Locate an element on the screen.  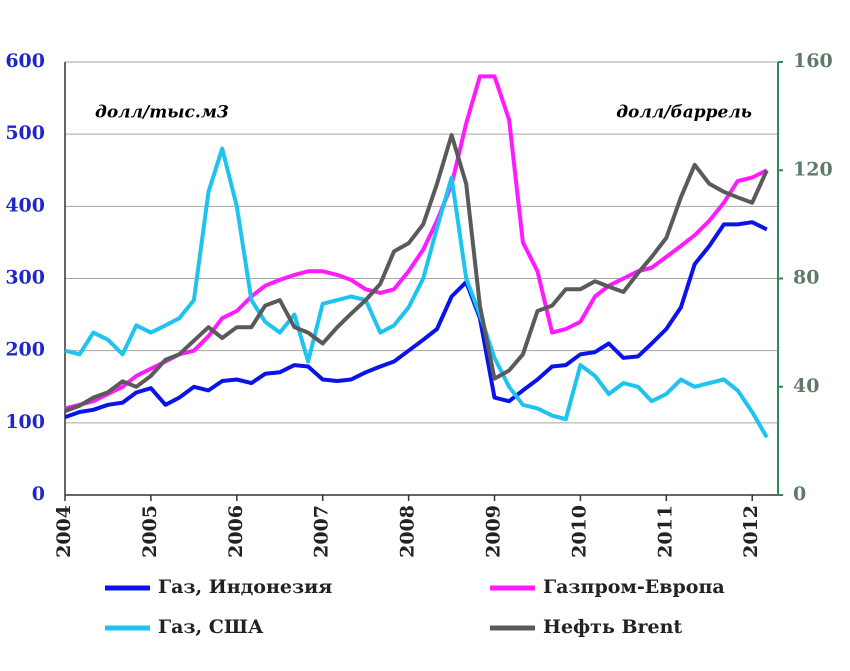
y-tick-label: 0 is located at coordinates (38, 494).